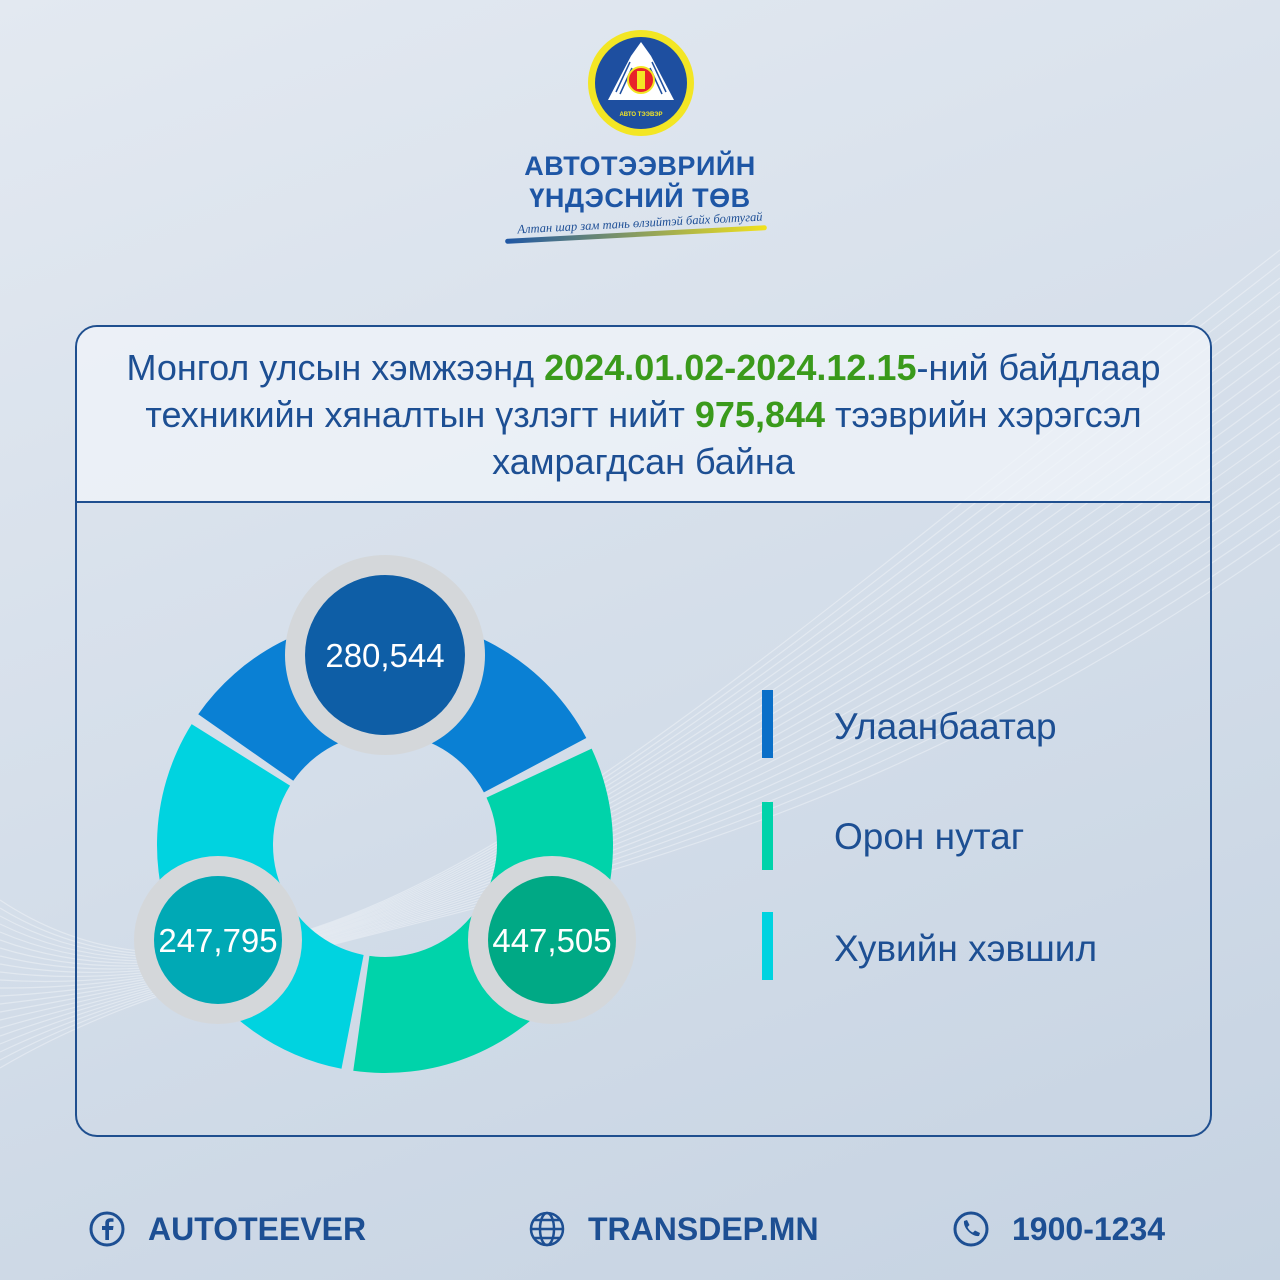 This screenshot has width=1280, height=1280. I want to click on value-badge-2: 247,795, so click(218, 940).